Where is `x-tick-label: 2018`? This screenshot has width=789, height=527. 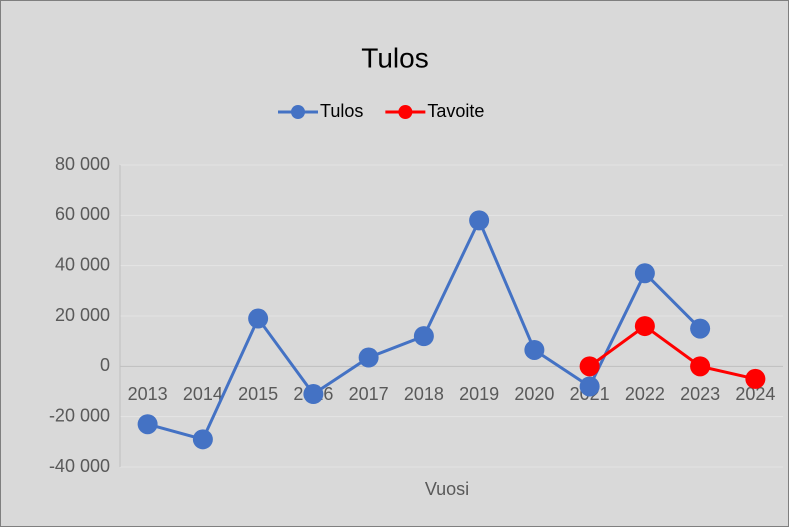
x-tick-label: 2018 is located at coordinates (424, 394).